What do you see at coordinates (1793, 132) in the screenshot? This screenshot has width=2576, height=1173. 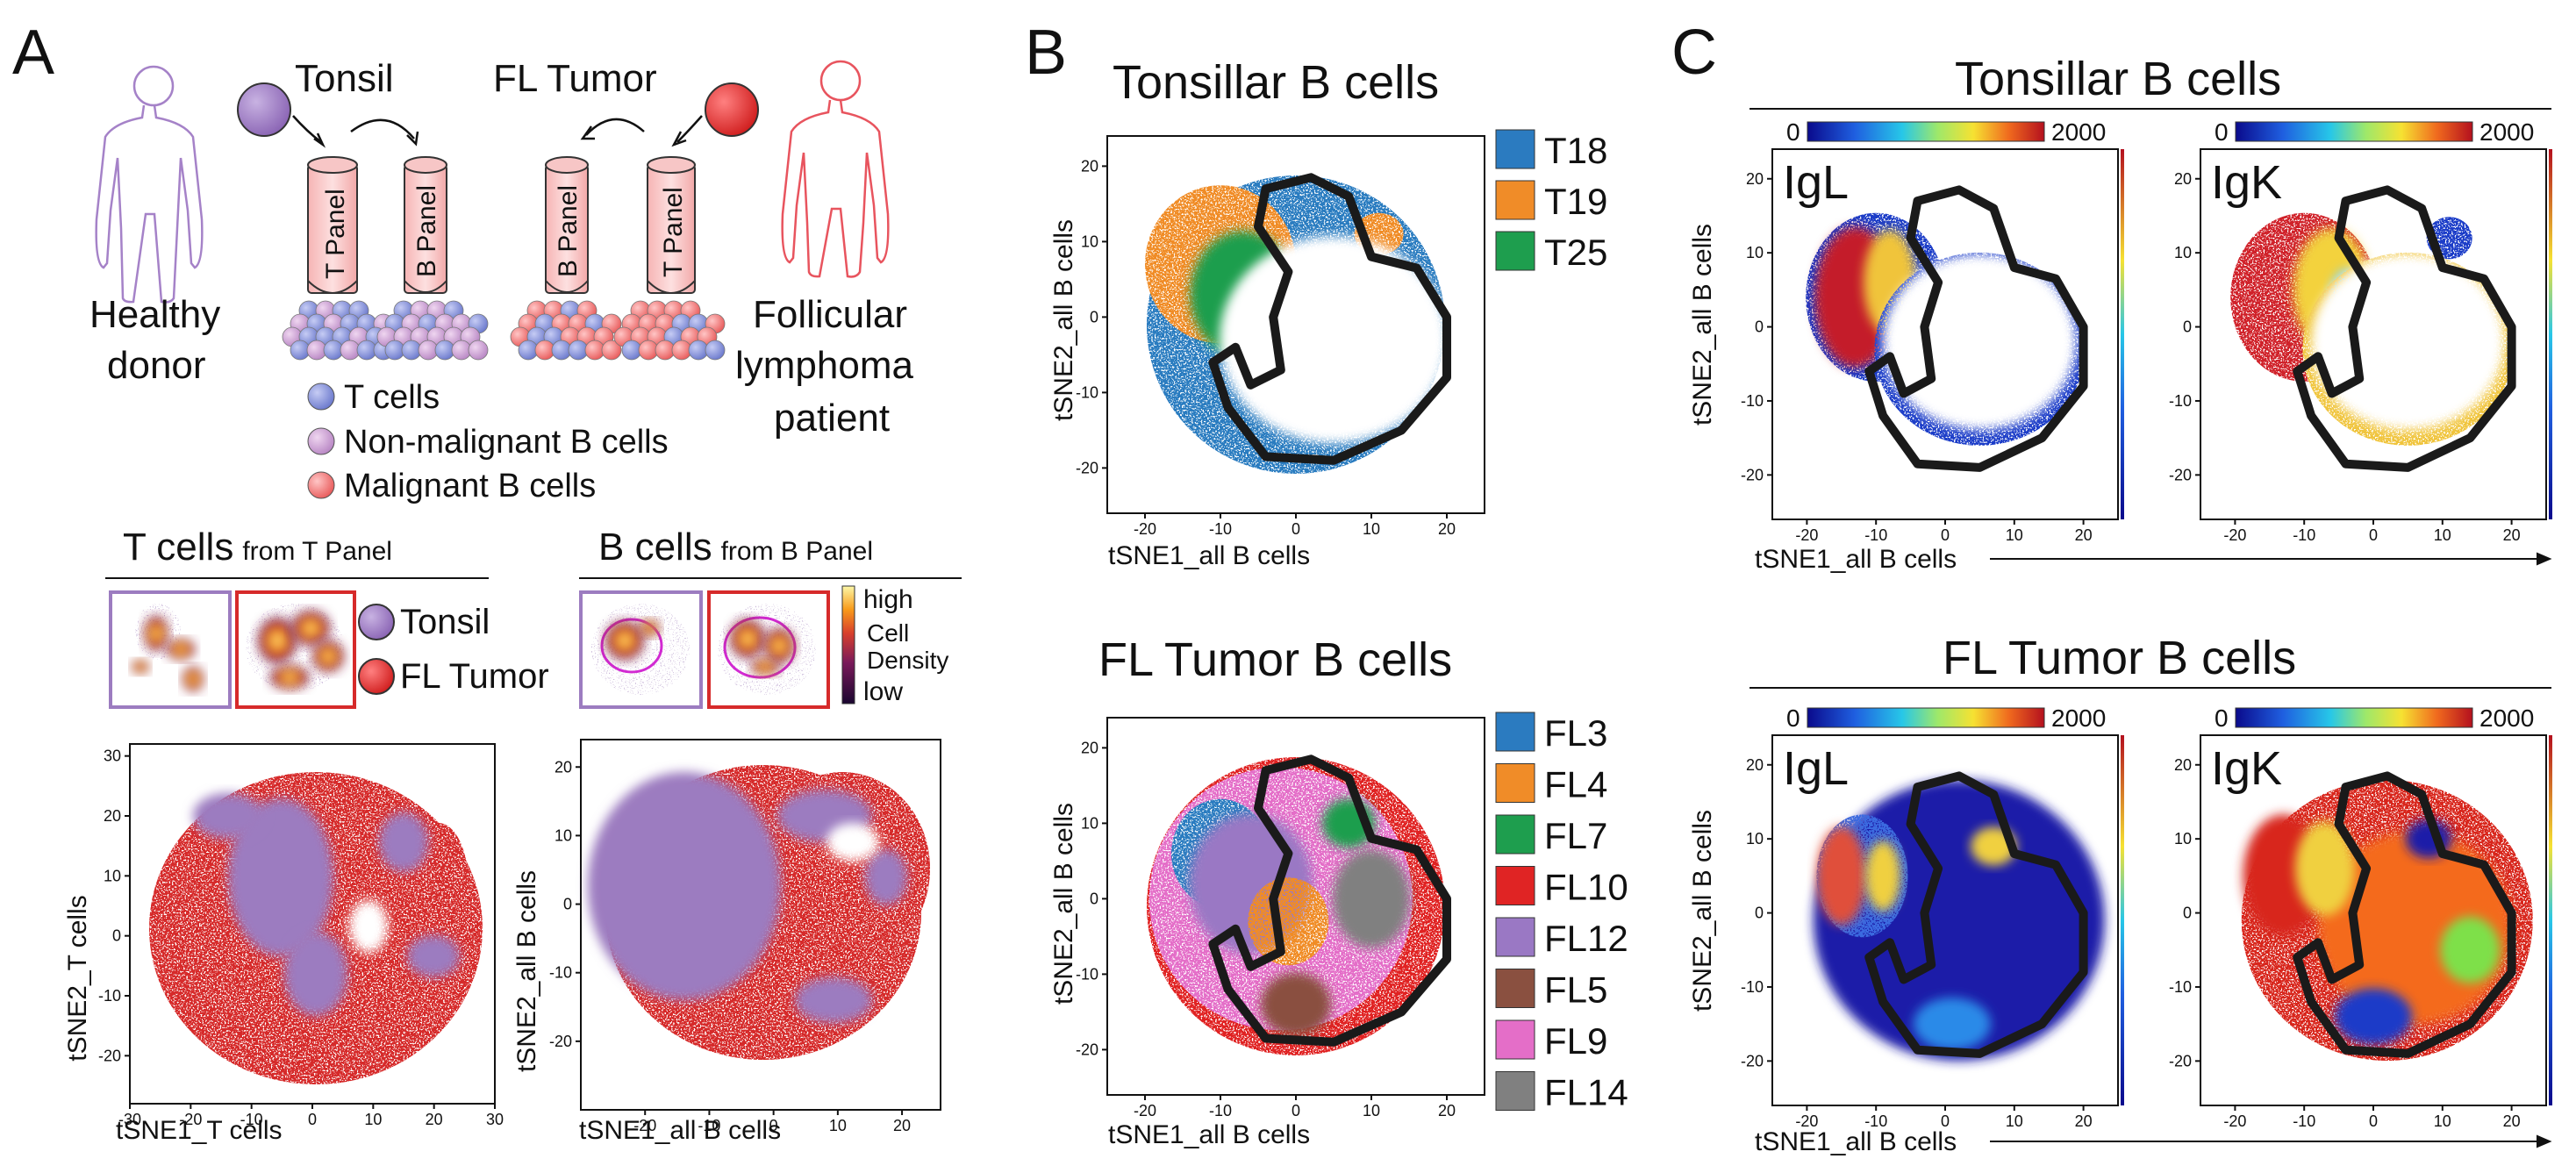 I see `c-tonsil-igl-colorbar-min: 0` at bounding box center [1793, 132].